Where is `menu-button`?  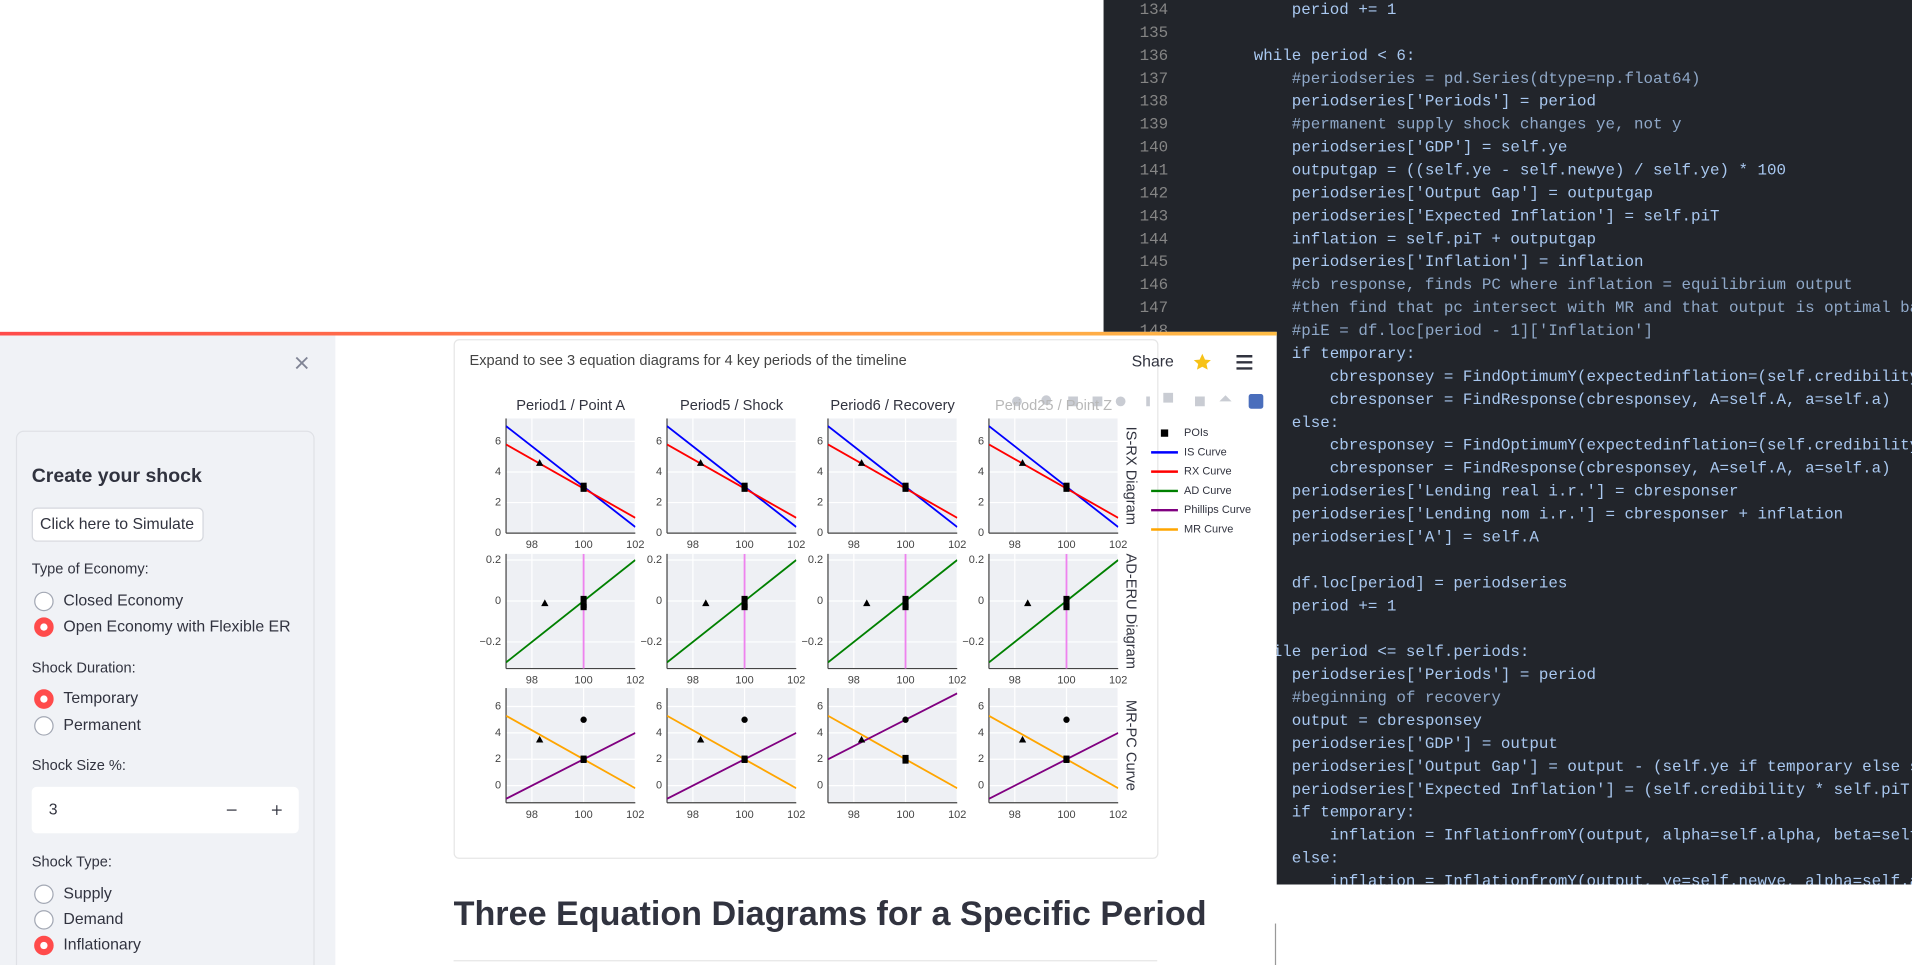 menu-button is located at coordinates (1244, 362).